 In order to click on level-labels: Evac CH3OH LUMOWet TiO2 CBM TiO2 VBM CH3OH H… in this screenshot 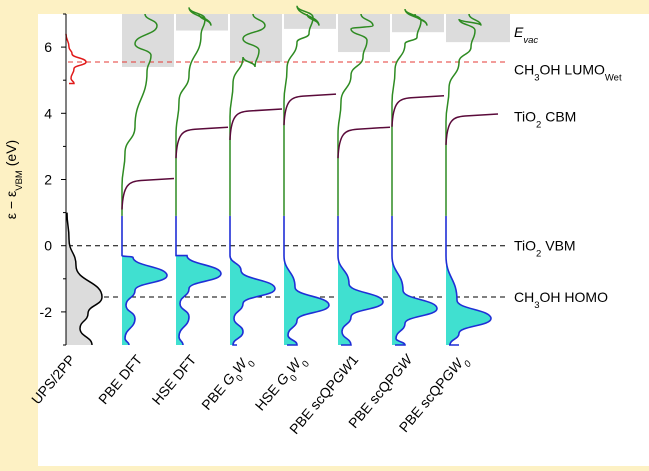, I will do `click(568, 167)`.